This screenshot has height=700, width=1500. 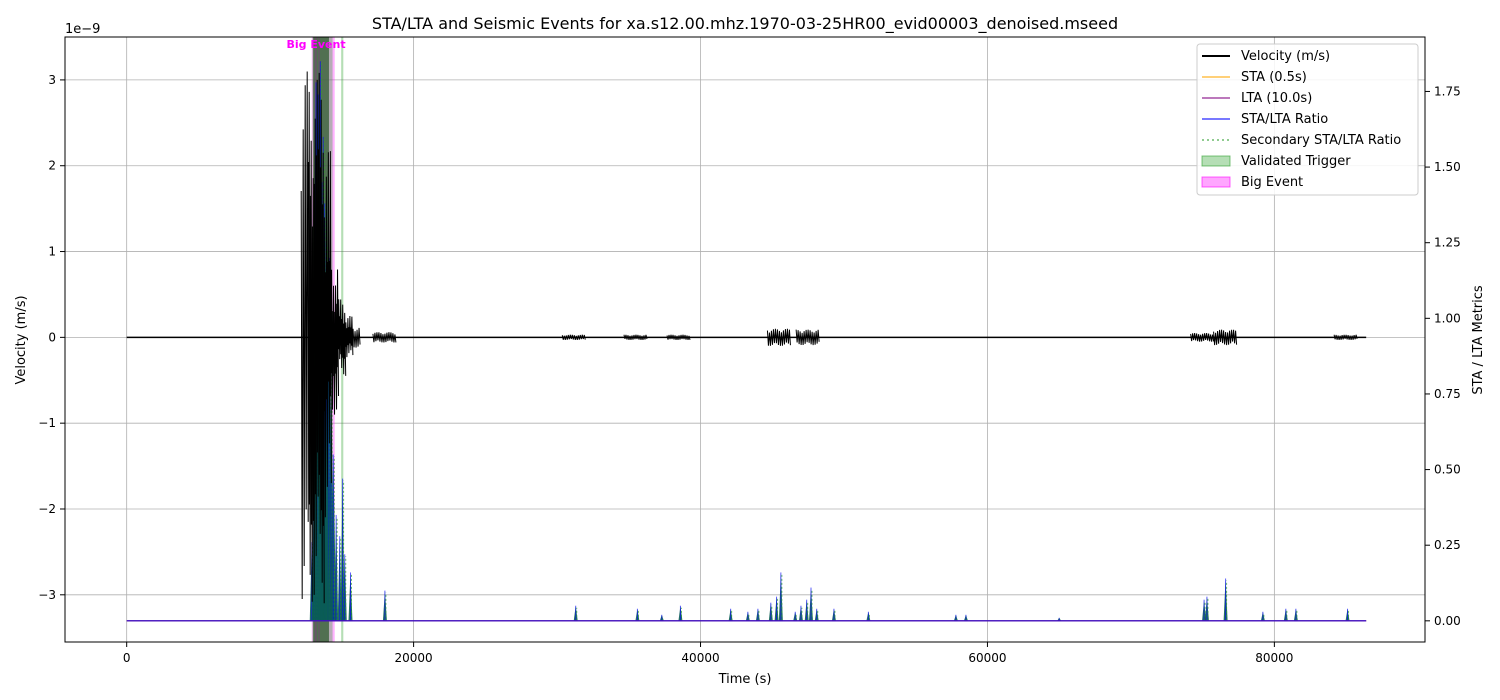 I want to click on y-left-tick-label-0: −3, so click(x=47, y=595).